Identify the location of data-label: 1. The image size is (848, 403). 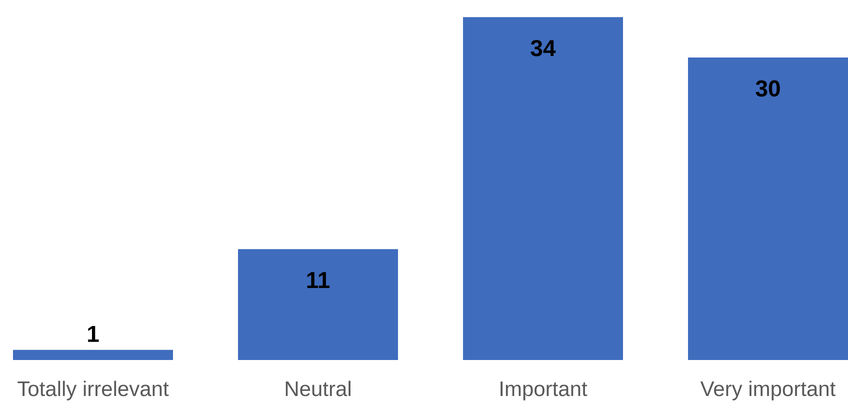
(93, 334).